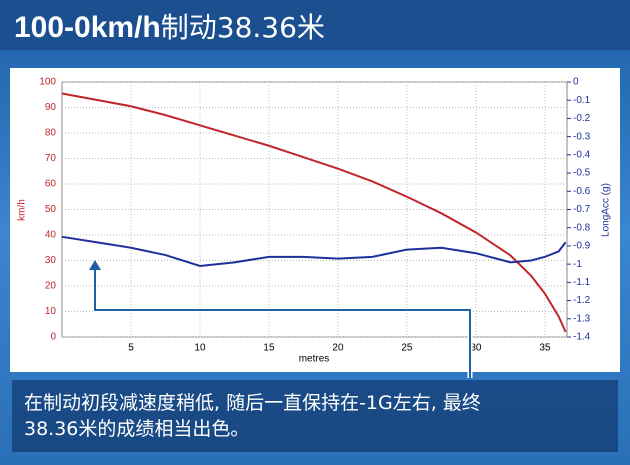  Describe the element at coordinates (51, 260) in the screenshot. I see `y-tick-label: 30` at that location.